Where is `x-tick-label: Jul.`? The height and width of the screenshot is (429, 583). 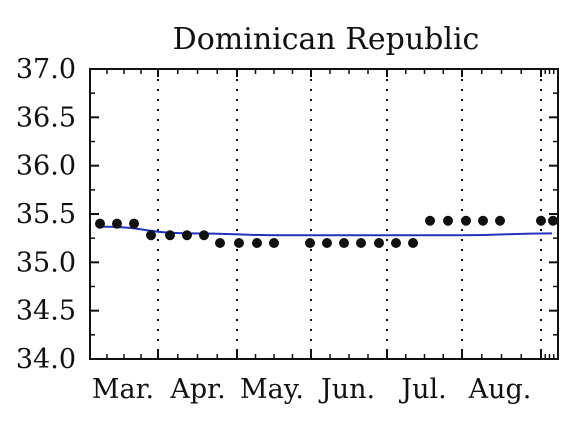 x-tick-label: Jul. is located at coordinates (422, 389).